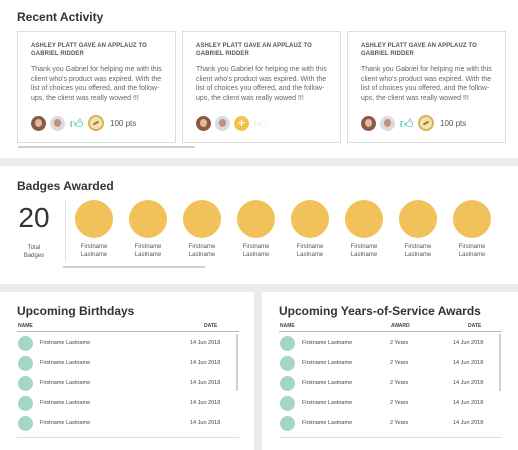 The image size is (518, 450). I want to click on activity-horizontal-scrollbar, so click(106, 147).